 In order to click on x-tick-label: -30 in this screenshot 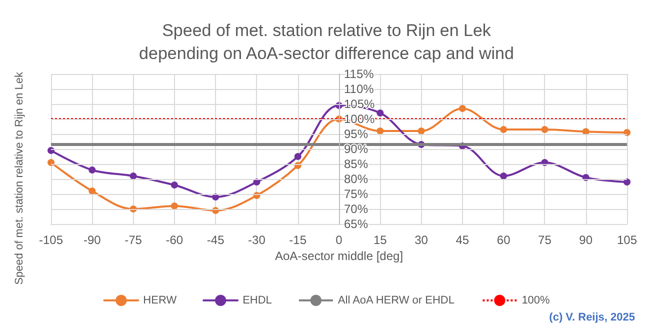, I will do `click(257, 240)`.